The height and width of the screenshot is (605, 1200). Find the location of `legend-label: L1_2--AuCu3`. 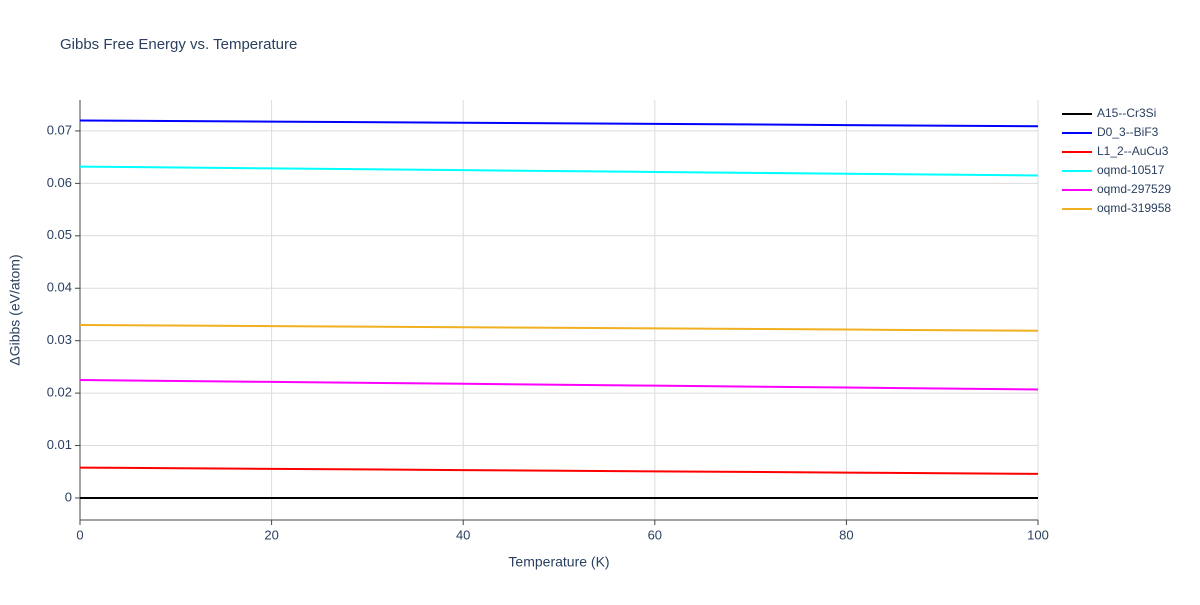

legend-label: L1_2--AuCu3 is located at coordinates (1133, 151).